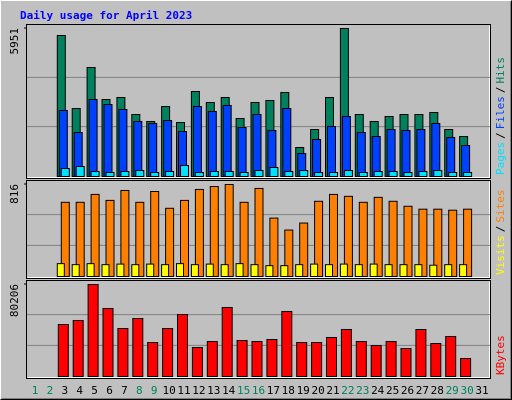 The image size is (512, 400). What do you see at coordinates (422, 390) in the screenshot?
I see `x-tick-label: 27` at bounding box center [422, 390].